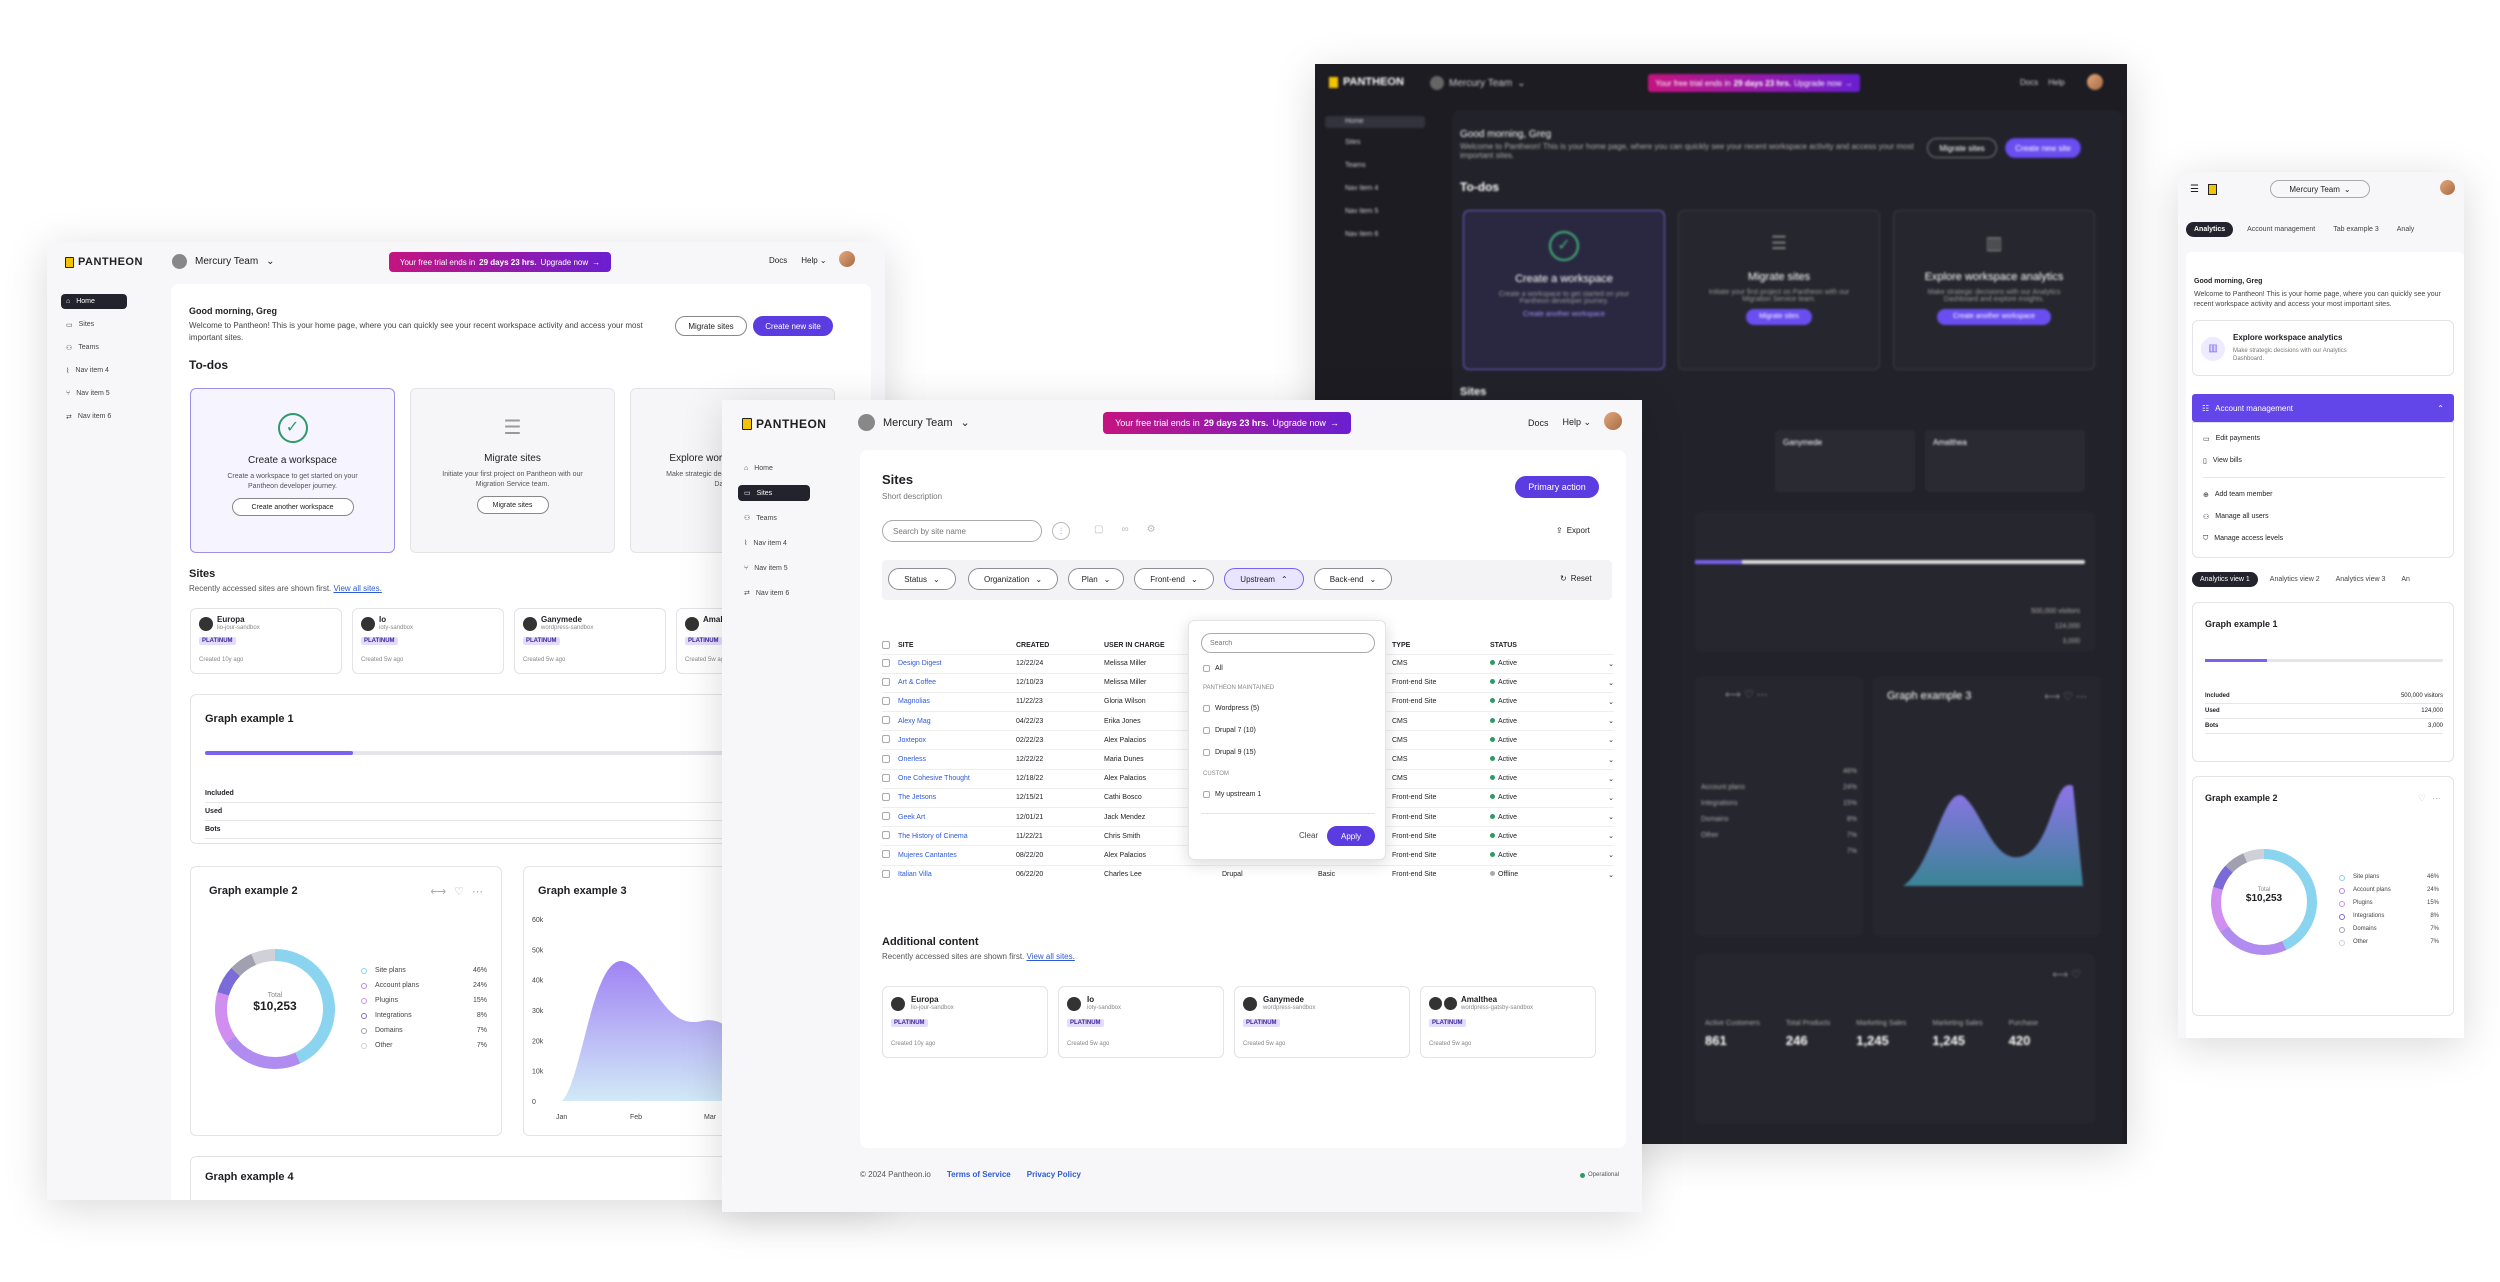 This screenshot has width=2500, height=1282. What do you see at coordinates (2360, 579) in the screenshot?
I see `tab-analytics-view-3: Analytics view 3` at bounding box center [2360, 579].